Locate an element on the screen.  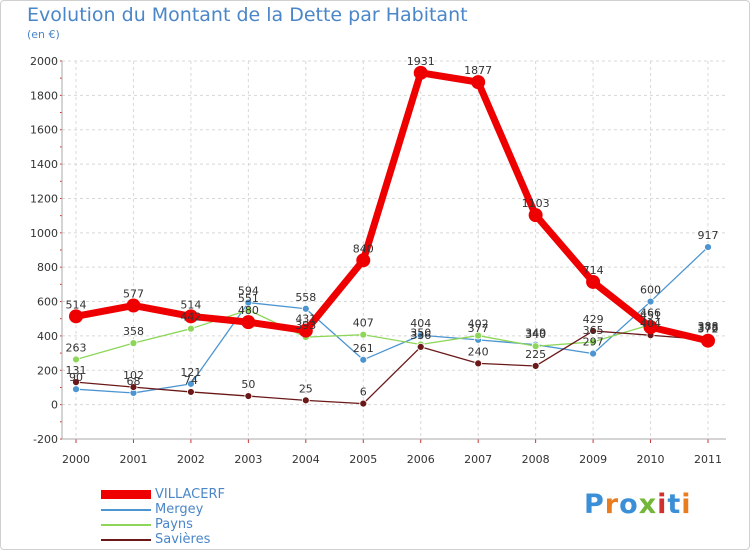
data-label-payns: 388 is located at coordinates (708, 326).